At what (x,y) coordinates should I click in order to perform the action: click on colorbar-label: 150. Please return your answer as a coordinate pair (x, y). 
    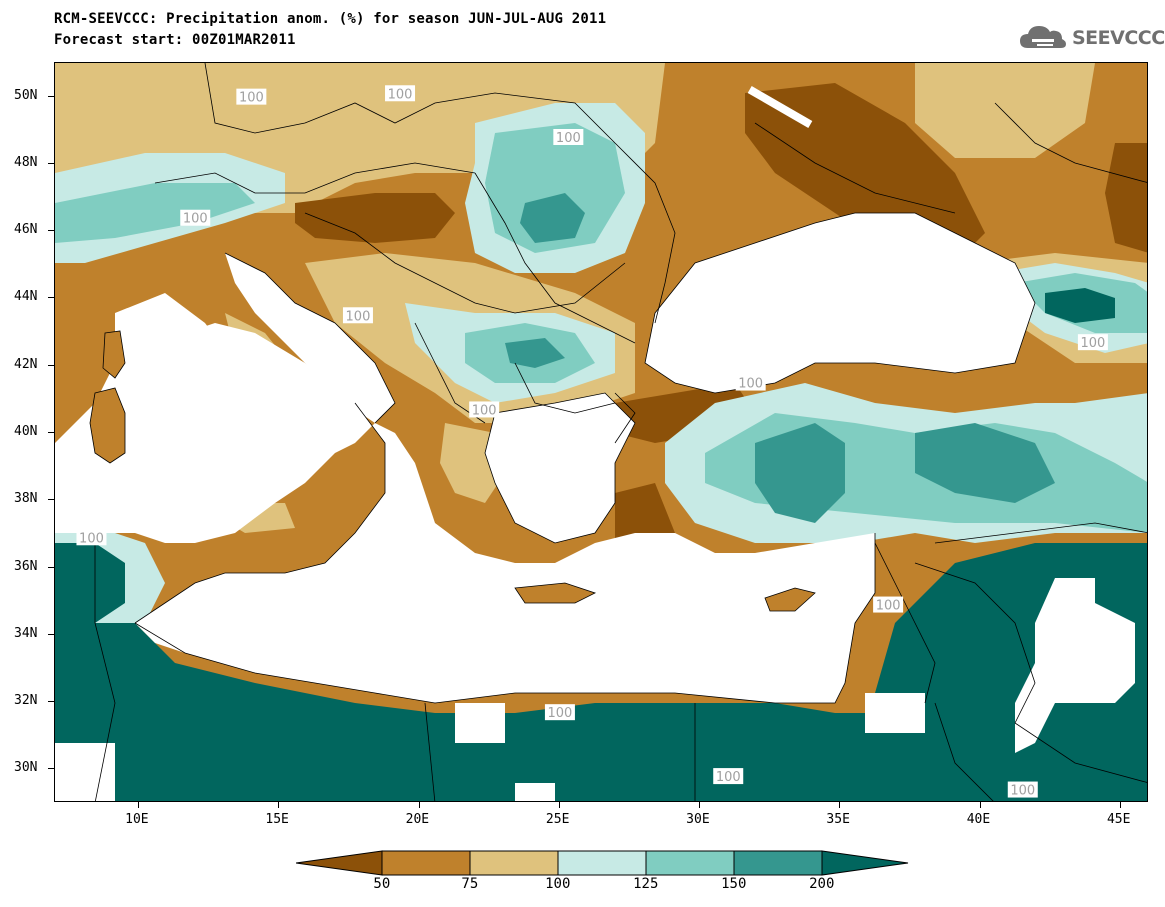
    Looking at the image, I should click on (734, 884).